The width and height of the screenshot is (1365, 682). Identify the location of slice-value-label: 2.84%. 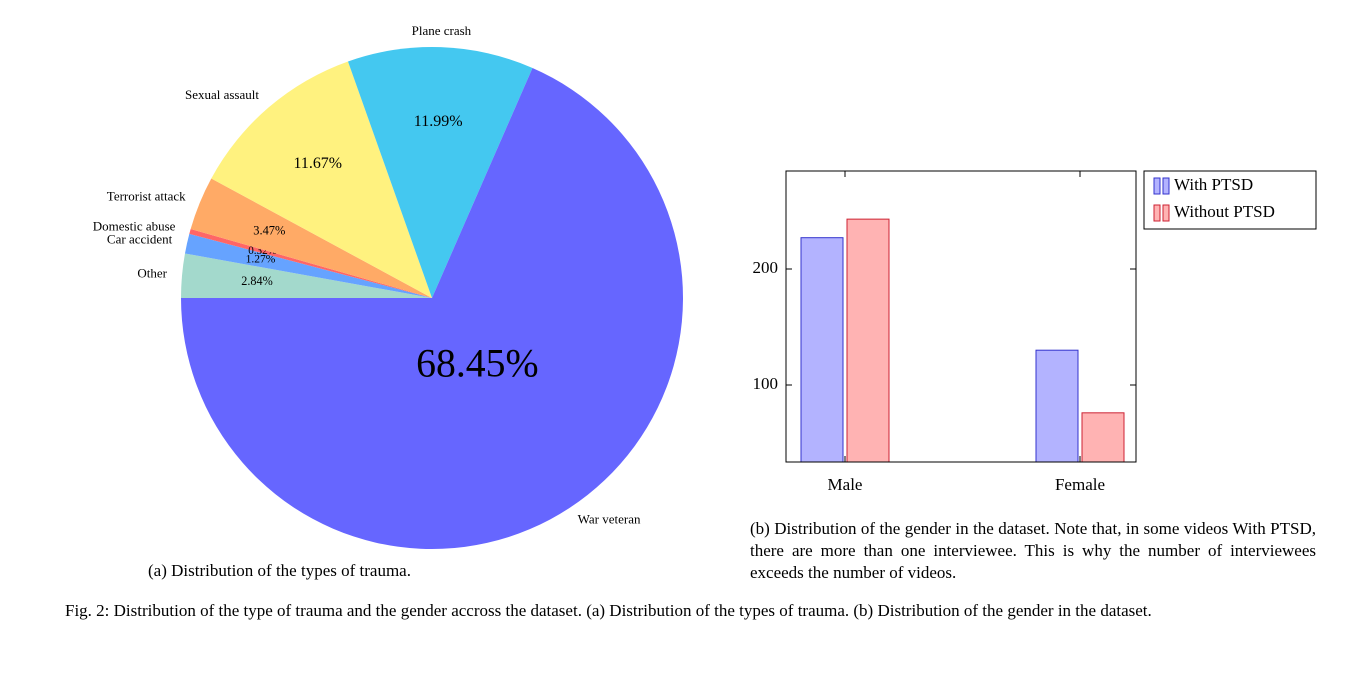
(256, 281).